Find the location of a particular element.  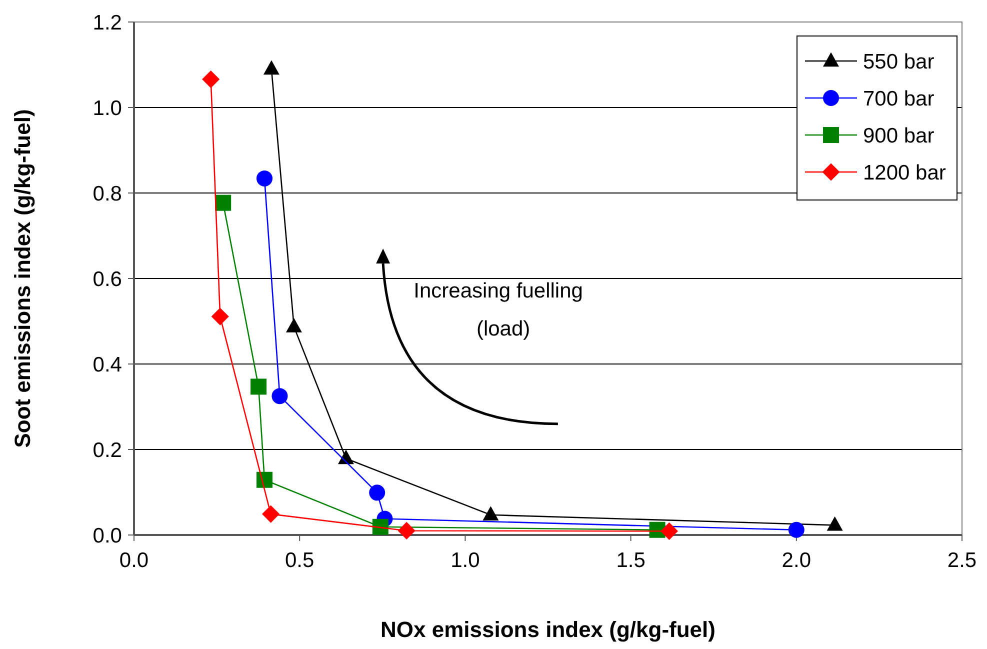

y-tick-label: 0.4 is located at coordinates (107, 364).